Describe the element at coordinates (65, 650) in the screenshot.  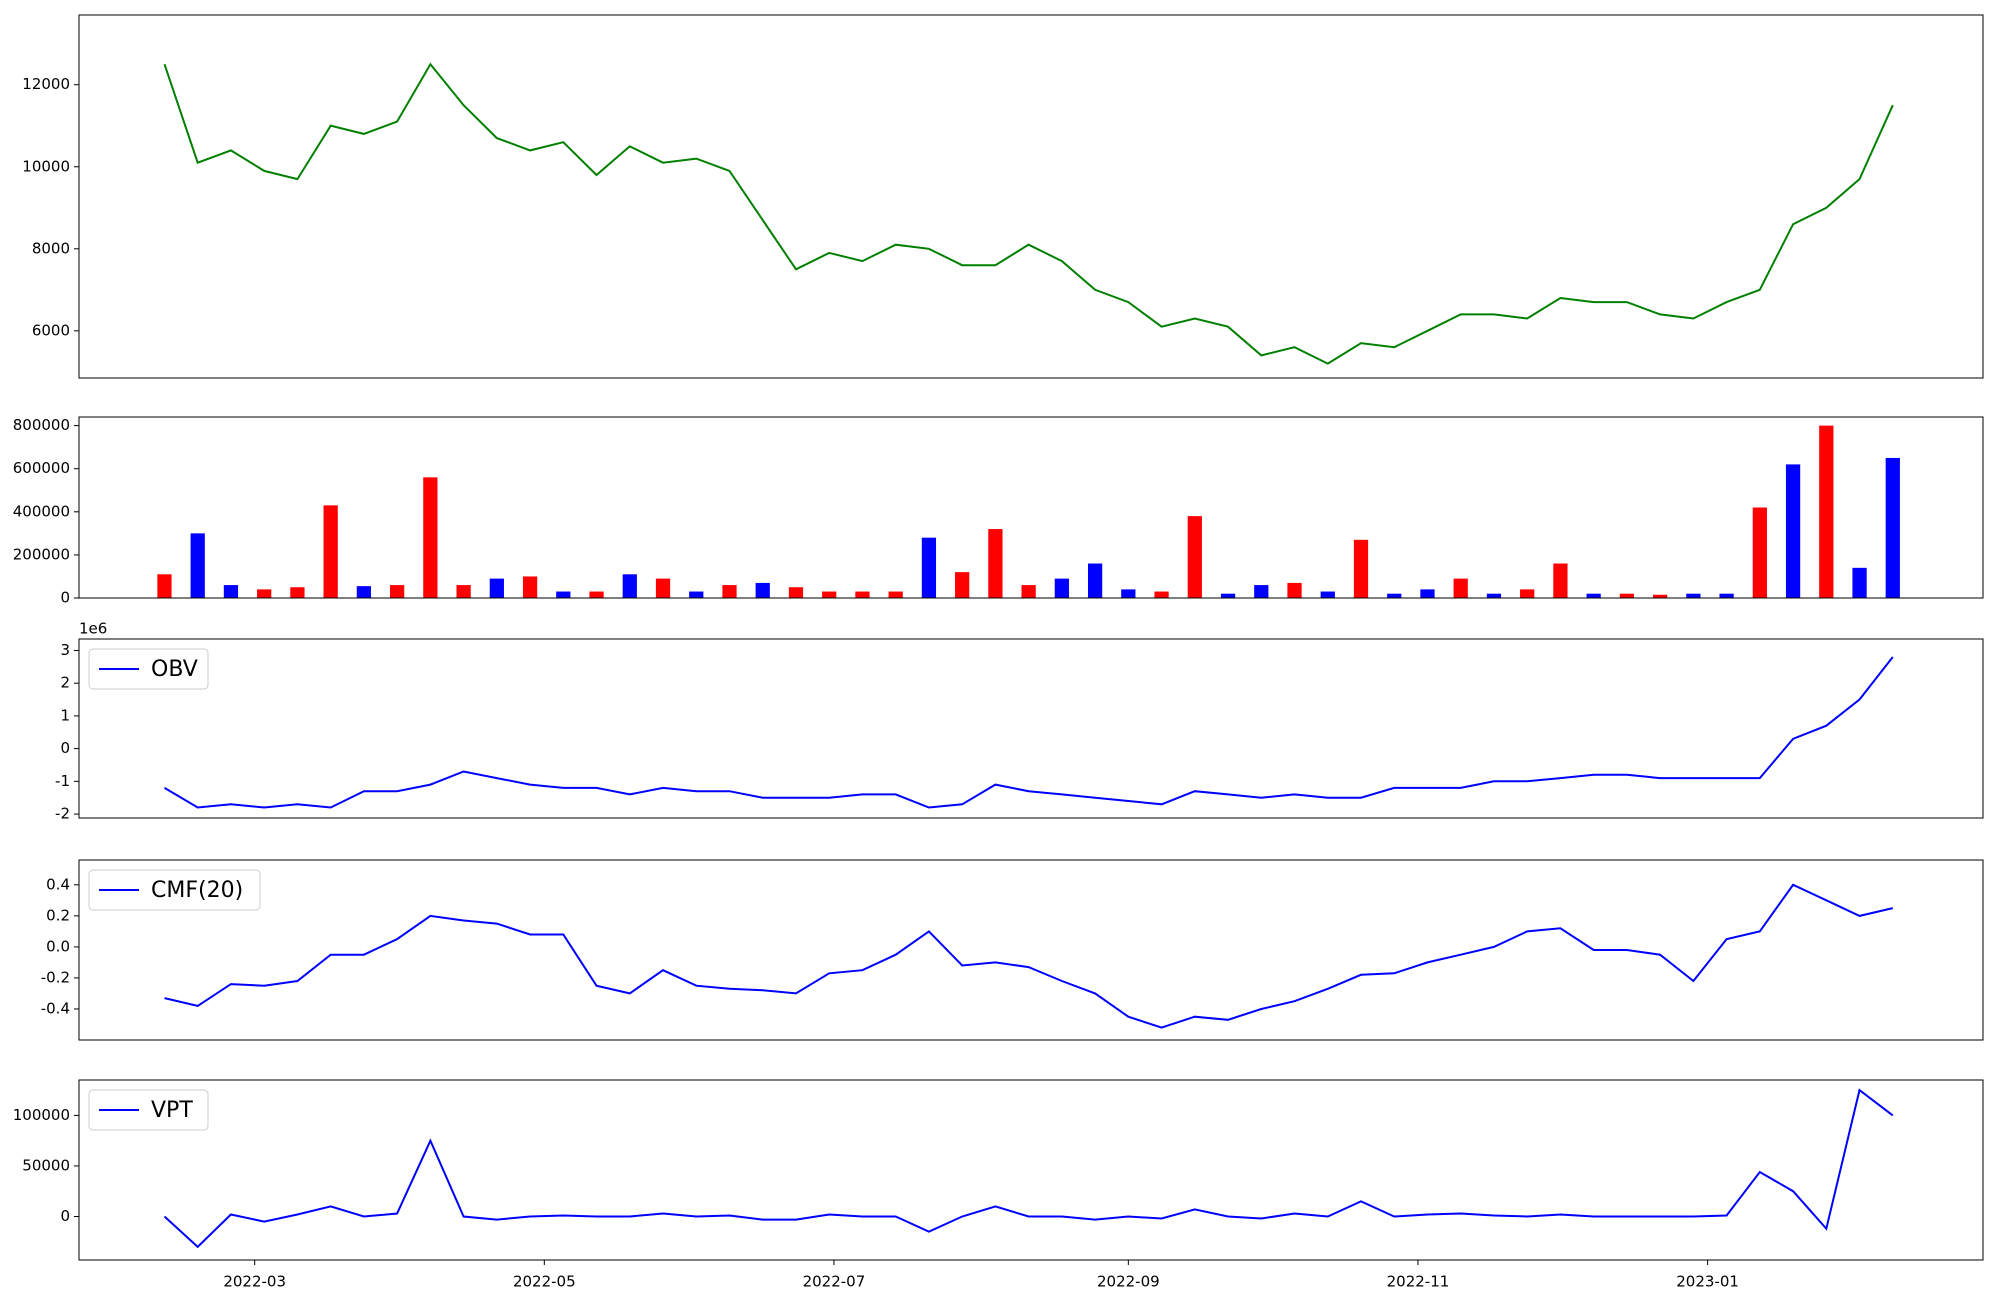
I see `y-tick-label: 3` at that location.